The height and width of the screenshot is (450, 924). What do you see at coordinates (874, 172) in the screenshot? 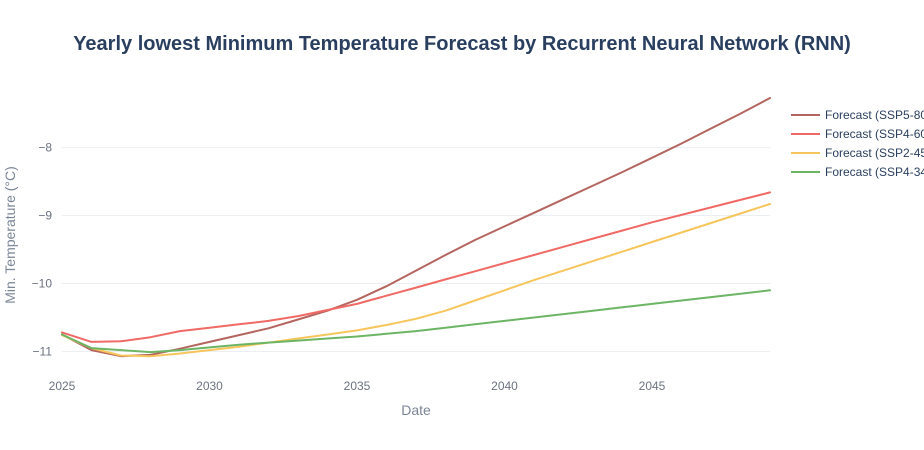
I see `legend-label: Forecast (SSP4-34` at bounding box center [874, 172].